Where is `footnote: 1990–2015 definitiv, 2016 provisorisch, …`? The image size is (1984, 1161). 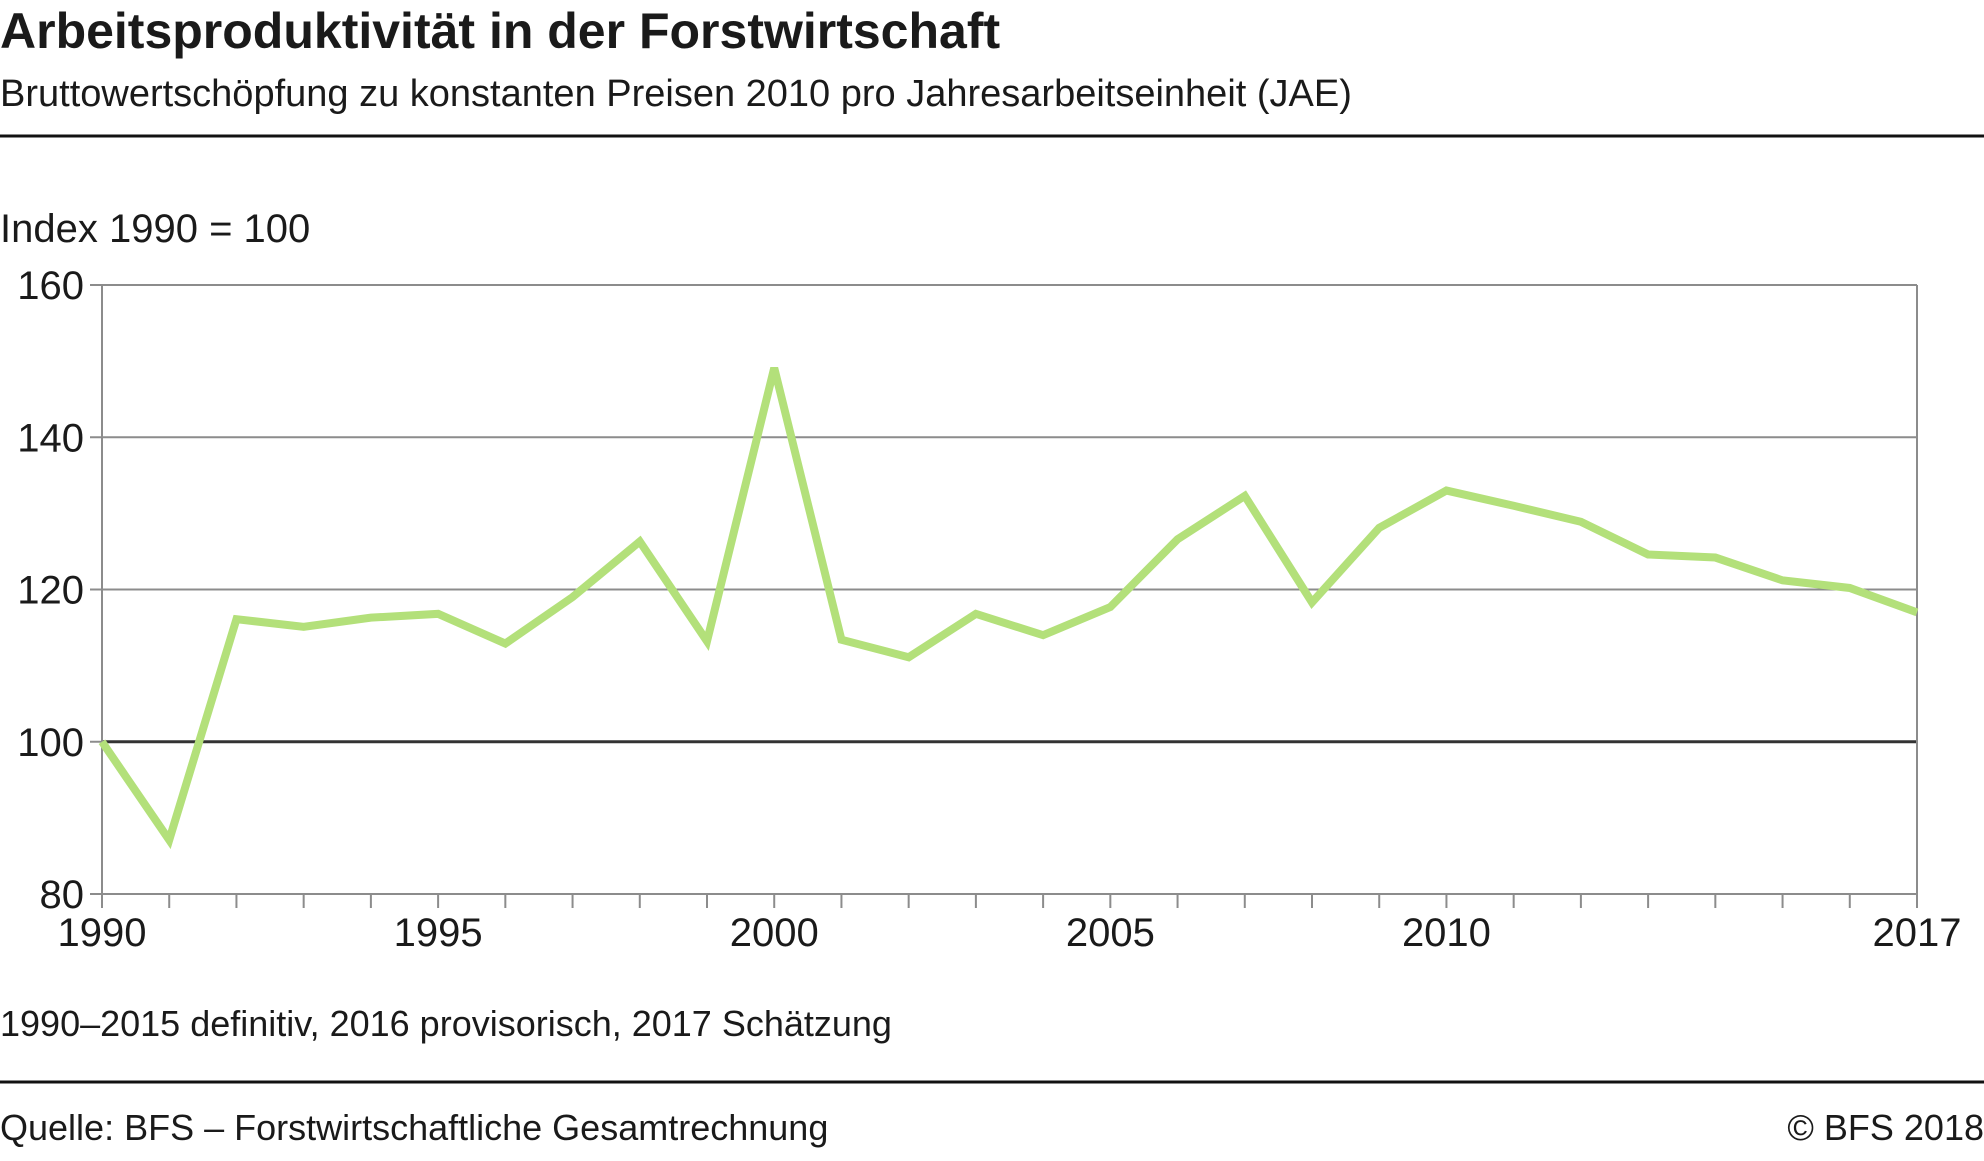 footnote: 1990–2015 definitiv, 2016 provisorisch, … is located at coordinates (446, 1023).